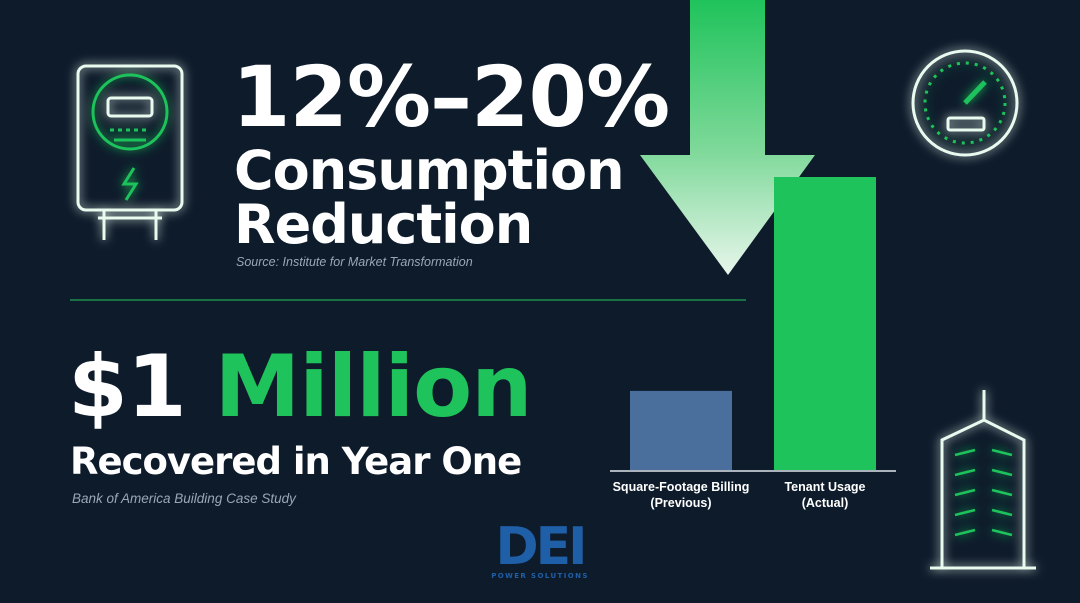 The image size is (1080, 603). Describe the element at coordinates (383, 224) in the screenshot. I see `headline-line: Reduction` at that location.